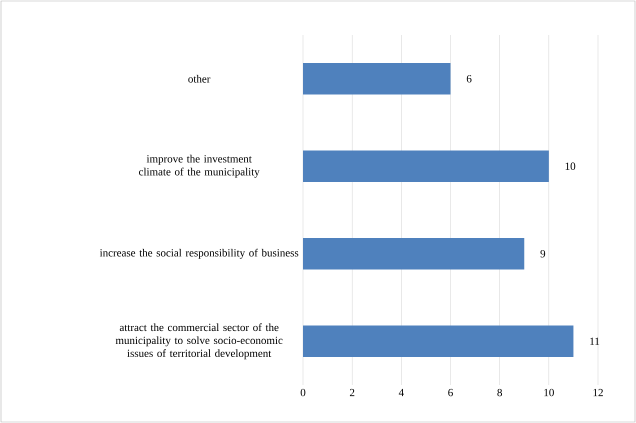 The height and width of the screenshot is (423, 636). Describe the element at coordinates (549, 392) in the screenshot. I see `x-tick-label: 10` at that location.